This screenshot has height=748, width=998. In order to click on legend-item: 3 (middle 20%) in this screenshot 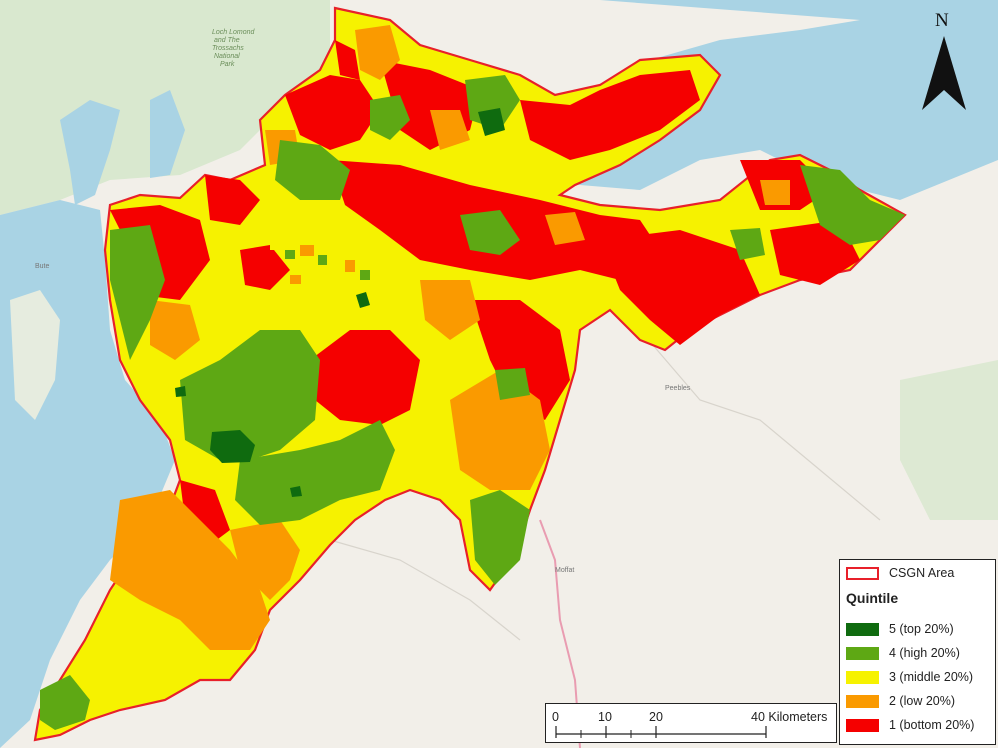, I will do `click(909, 677)`.